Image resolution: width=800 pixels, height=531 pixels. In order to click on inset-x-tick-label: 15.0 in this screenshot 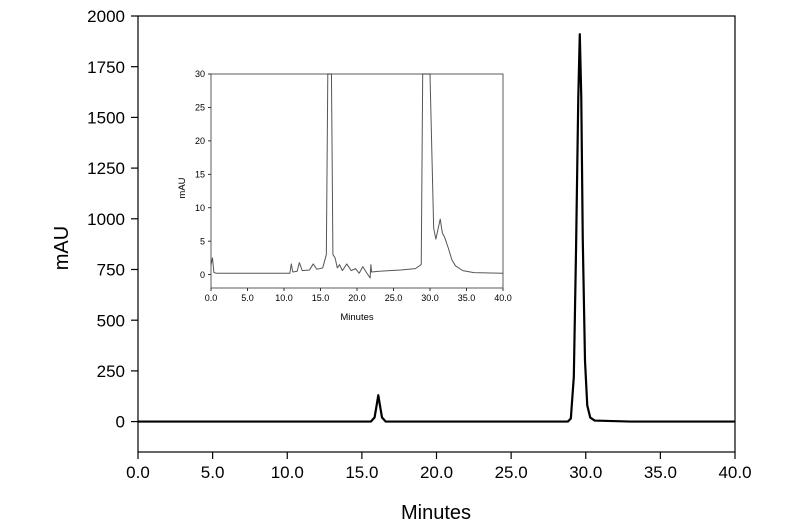, I will do `click(321, 298)`.